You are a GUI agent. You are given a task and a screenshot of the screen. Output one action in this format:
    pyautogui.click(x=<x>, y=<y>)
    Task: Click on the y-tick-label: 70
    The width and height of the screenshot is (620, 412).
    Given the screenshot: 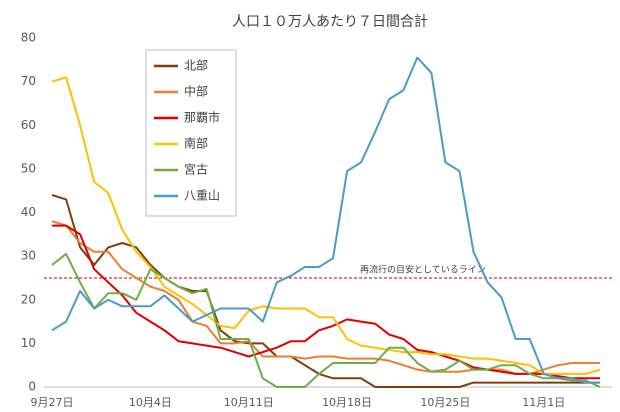 What is the action you would take?
    pyautogui.click(x=28, y=81)
    